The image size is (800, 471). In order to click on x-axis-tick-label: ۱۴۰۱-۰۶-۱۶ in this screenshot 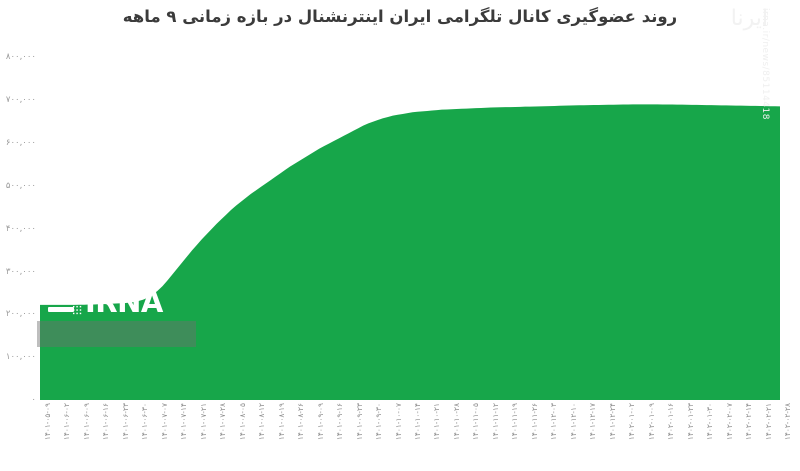, I will do `click(106, 422)`.